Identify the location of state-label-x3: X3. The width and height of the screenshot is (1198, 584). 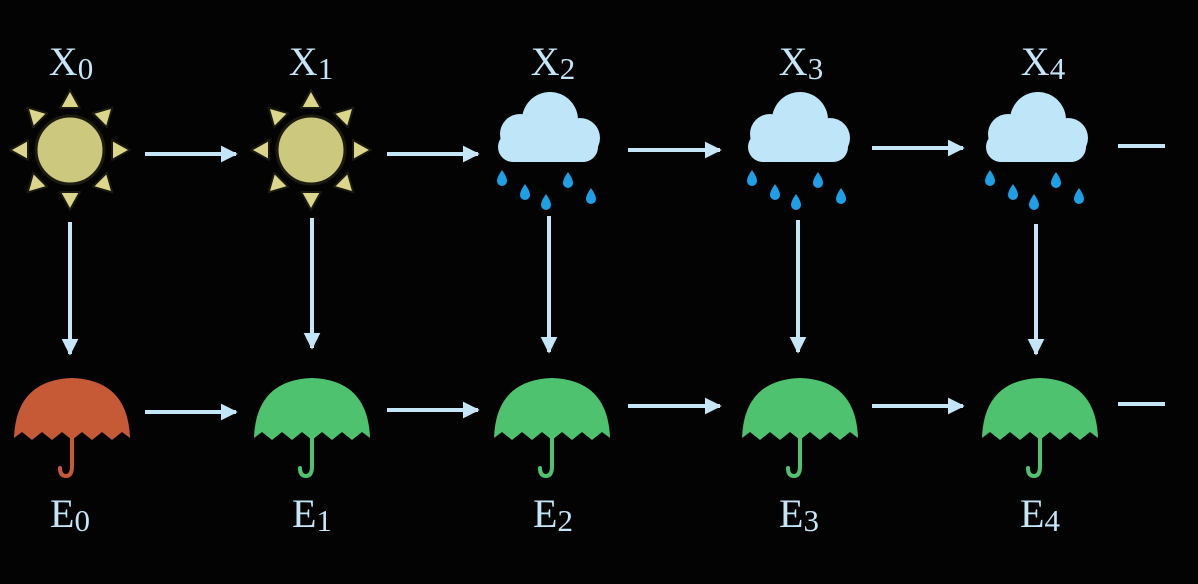
(801, 62).